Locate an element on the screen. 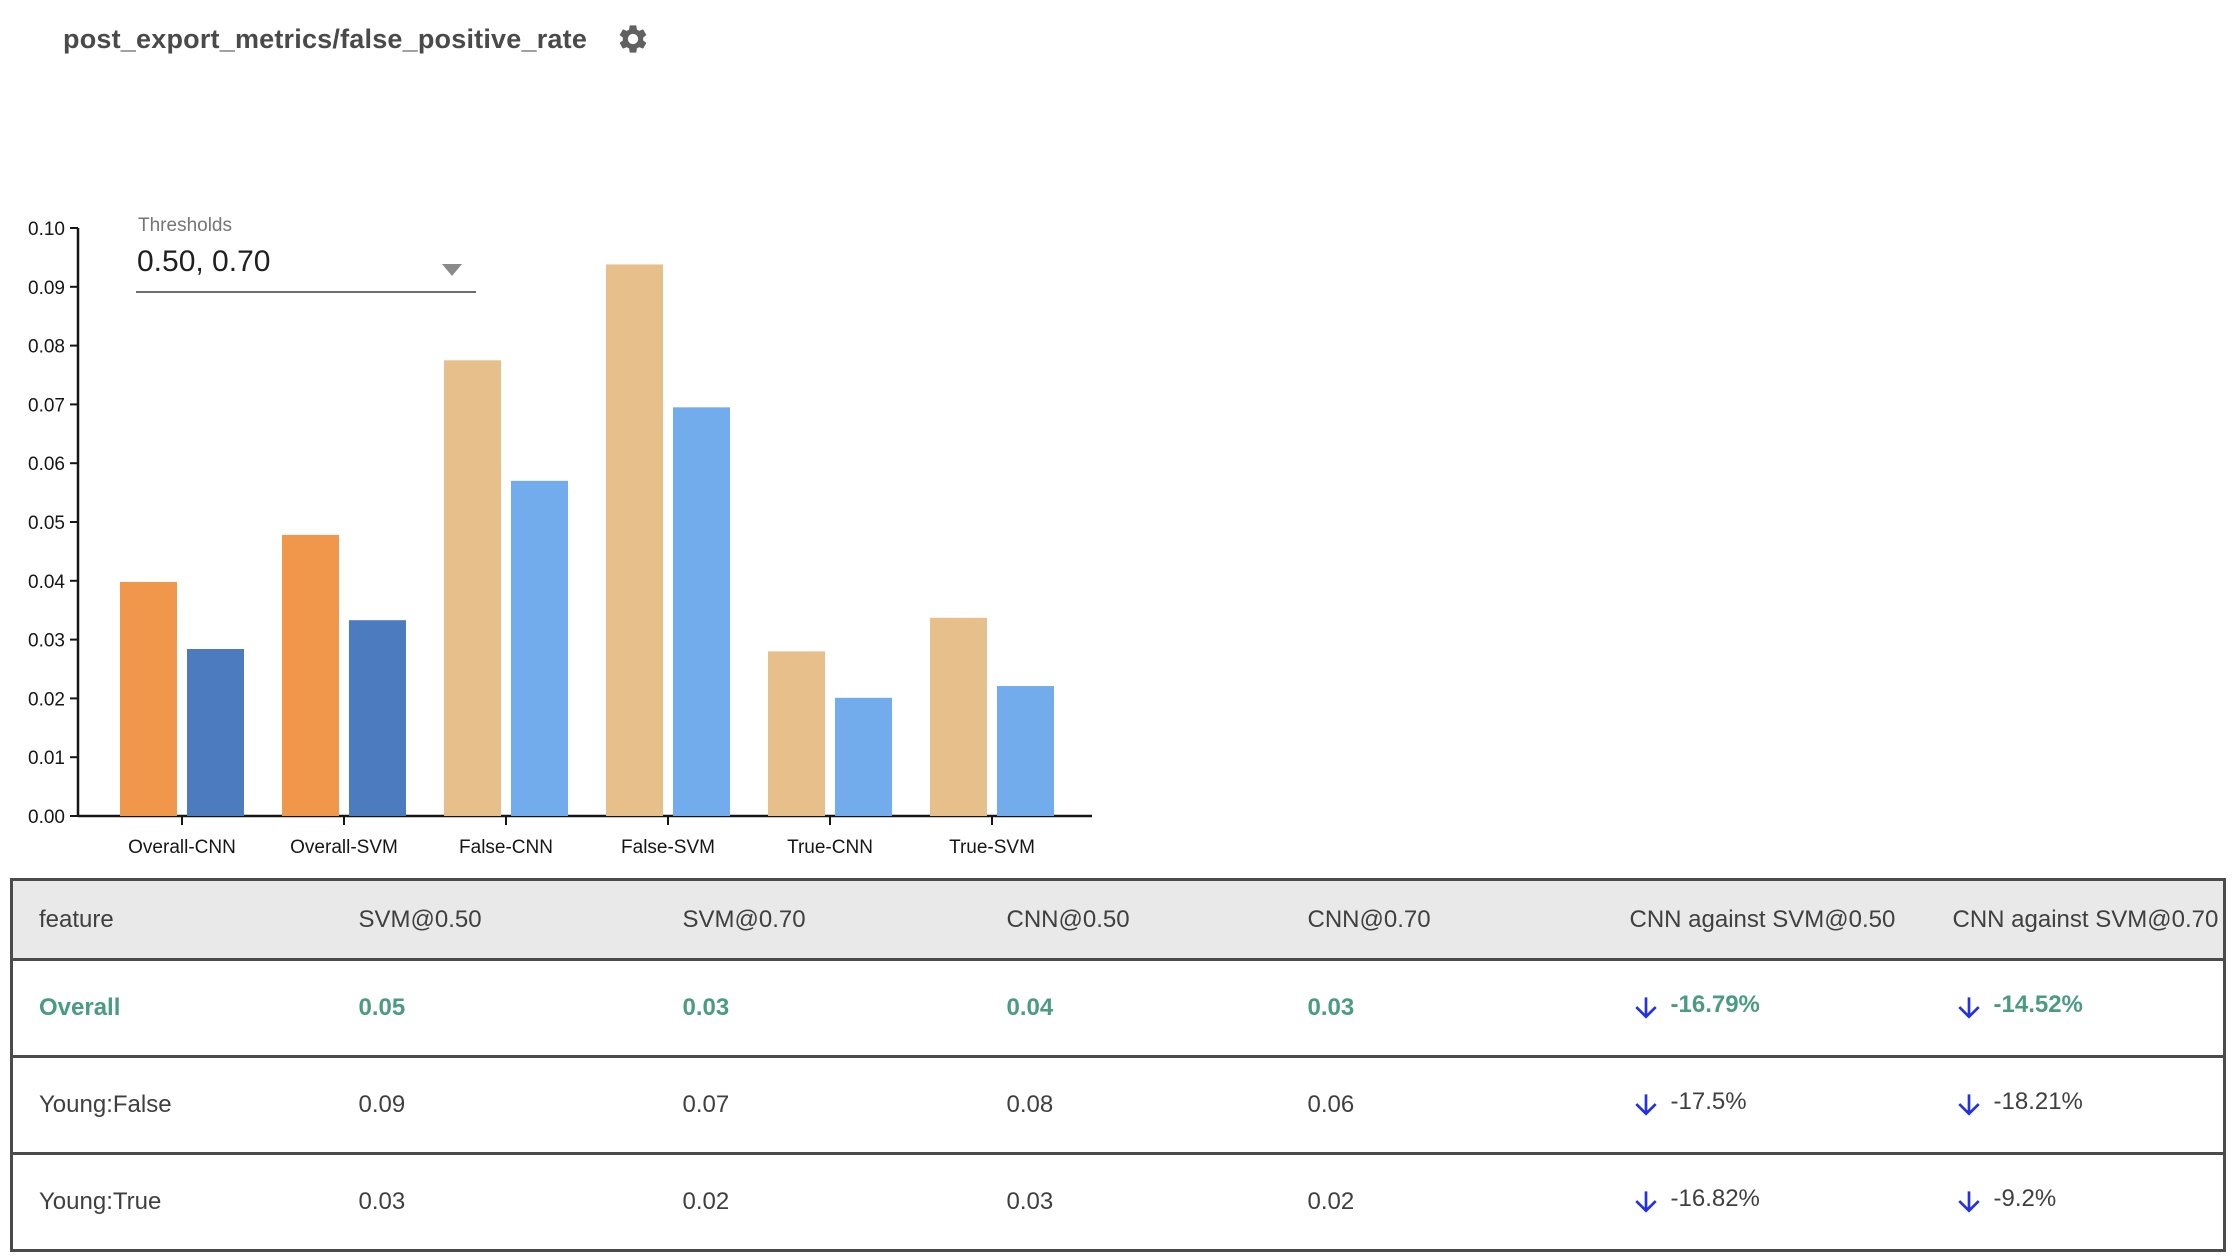 The width and height of the screenshot is (2236, 1258). column-header-svm-050: SVM@0.50 is located at coordinates (519, 920).